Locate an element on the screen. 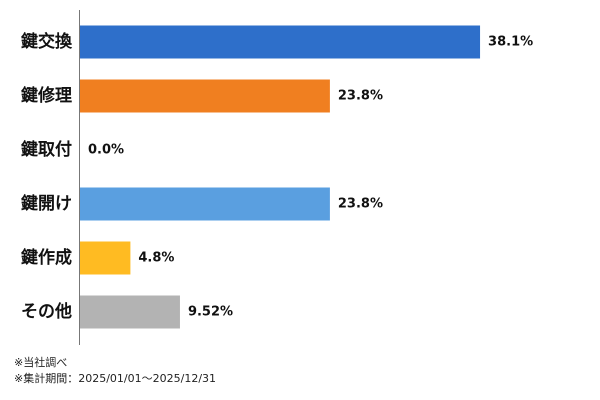 Image resolution: width=600 pixels, height=400 pixels. category-label: 鍵作成 is located at coordinates (46, 257).